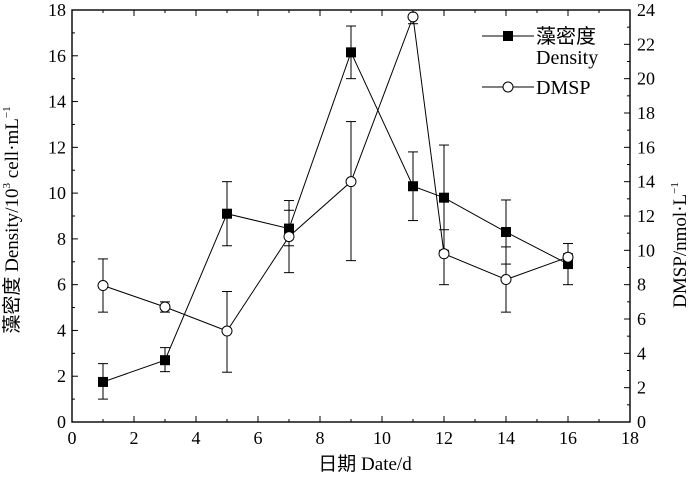 This screenshot has width=700, height=482. I want to click on y-right-tick-label: 16, so click(646, 147).